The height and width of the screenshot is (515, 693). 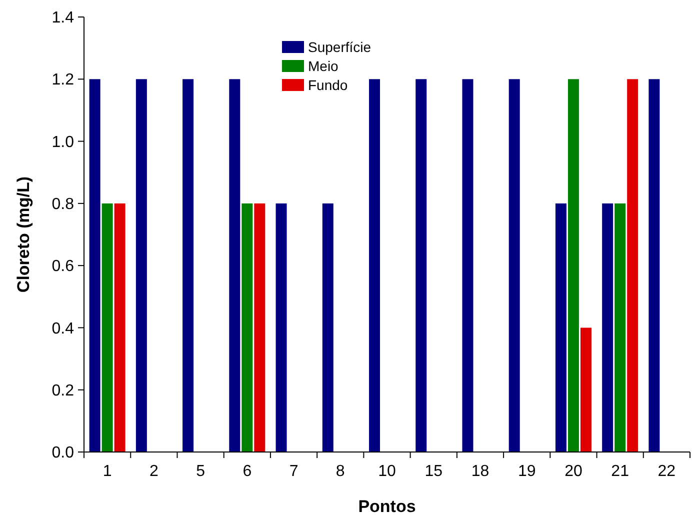 What do you see at coordinates (293, 471) in the screenshot?
I see `x-tick-label: 7` at bounding box center [293, 471].